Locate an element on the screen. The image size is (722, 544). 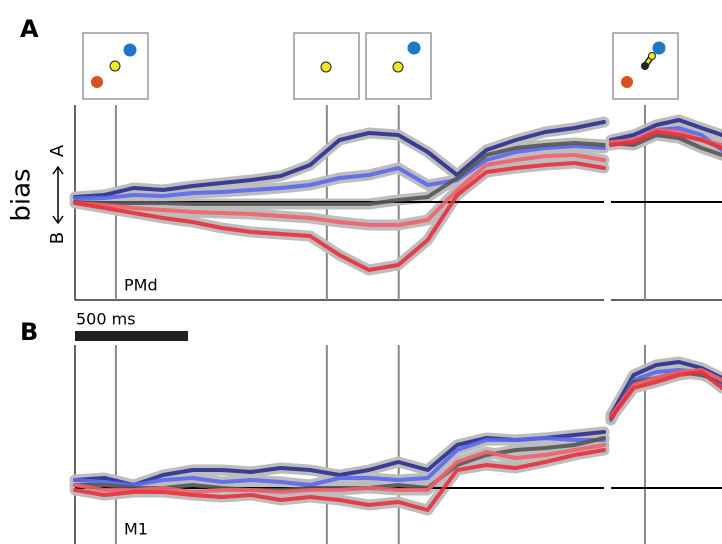
area-label: PMd is located at coordinates (141, 285).